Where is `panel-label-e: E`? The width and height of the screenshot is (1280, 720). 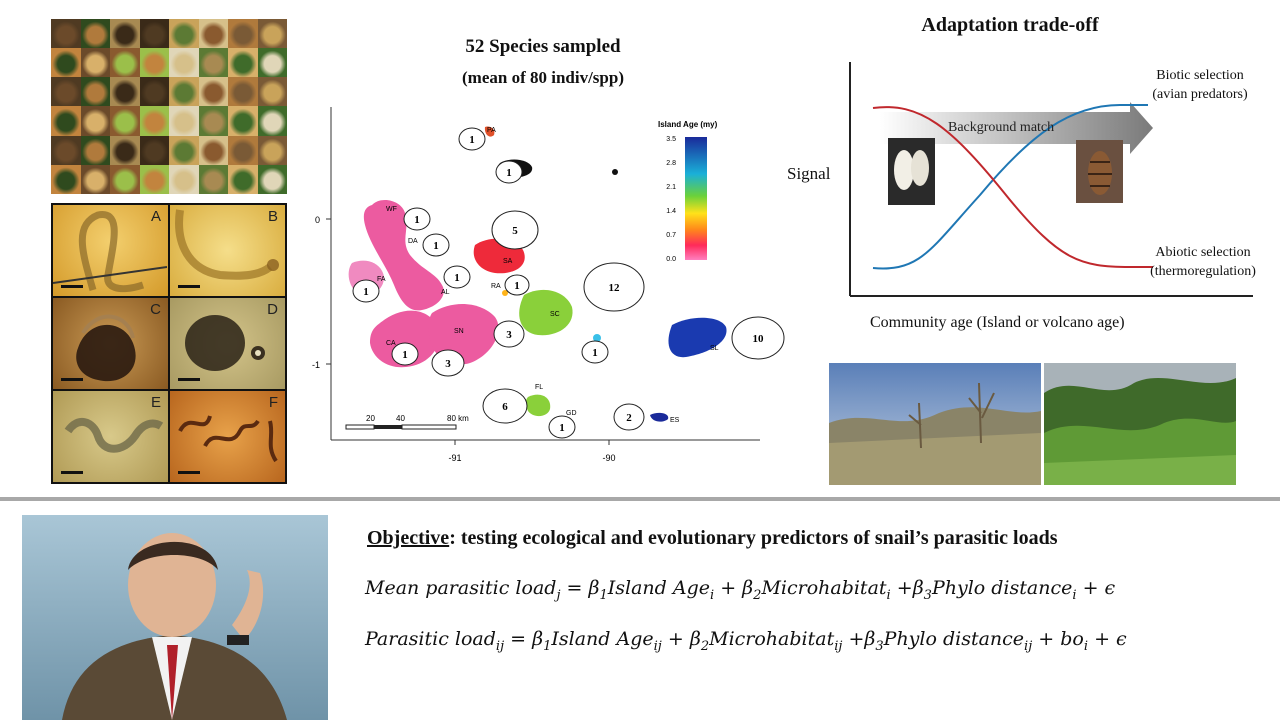 panel-label-e: E is located at coordinates (155, 402).